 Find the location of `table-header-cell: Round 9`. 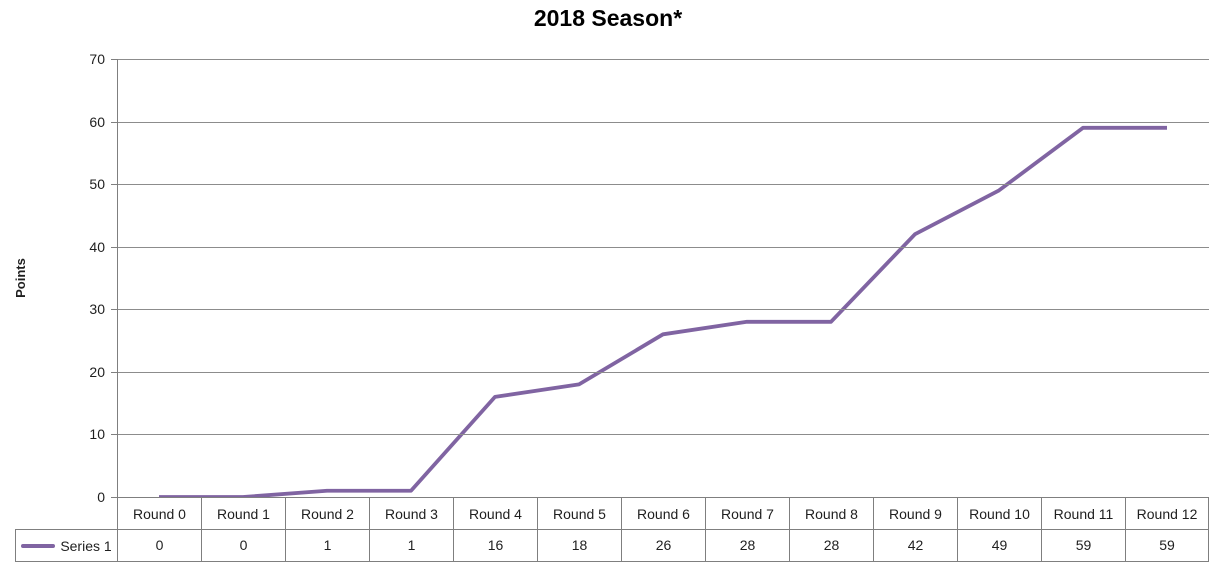

table-header-cell: Round 9 is located at coordinates (915, 513).